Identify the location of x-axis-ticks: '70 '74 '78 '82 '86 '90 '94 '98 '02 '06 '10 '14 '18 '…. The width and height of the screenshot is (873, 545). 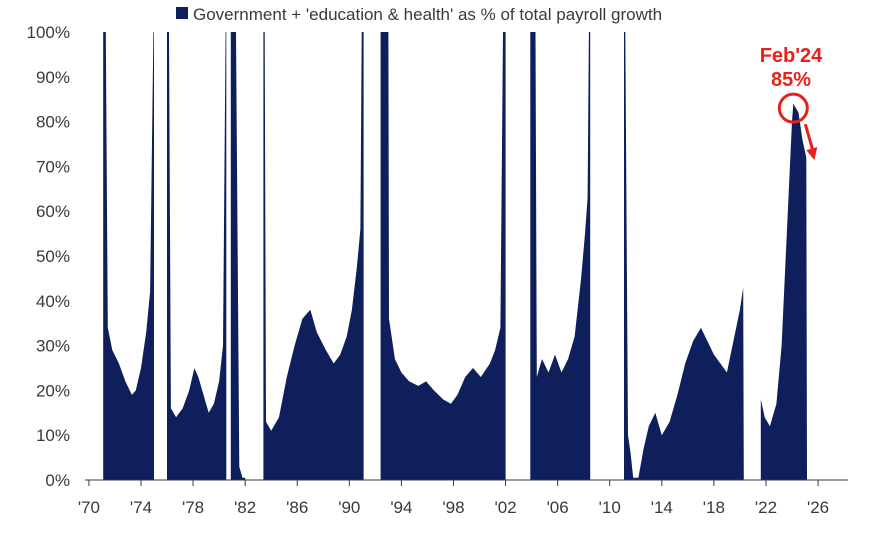
(453, 498).